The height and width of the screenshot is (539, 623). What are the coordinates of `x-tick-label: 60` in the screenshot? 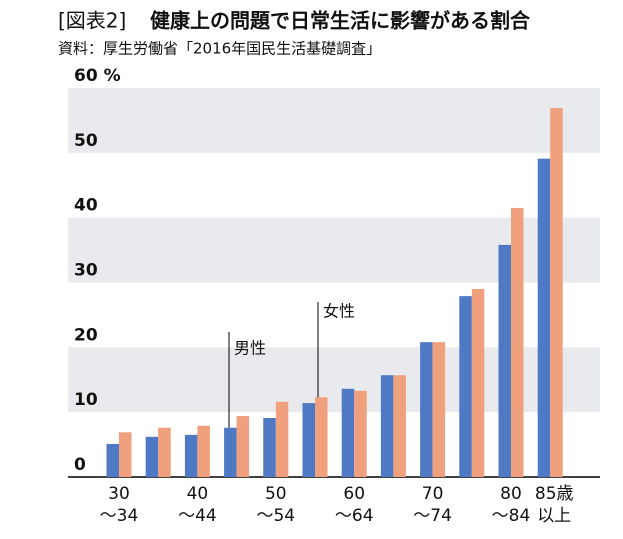 It's located at (354, 494).